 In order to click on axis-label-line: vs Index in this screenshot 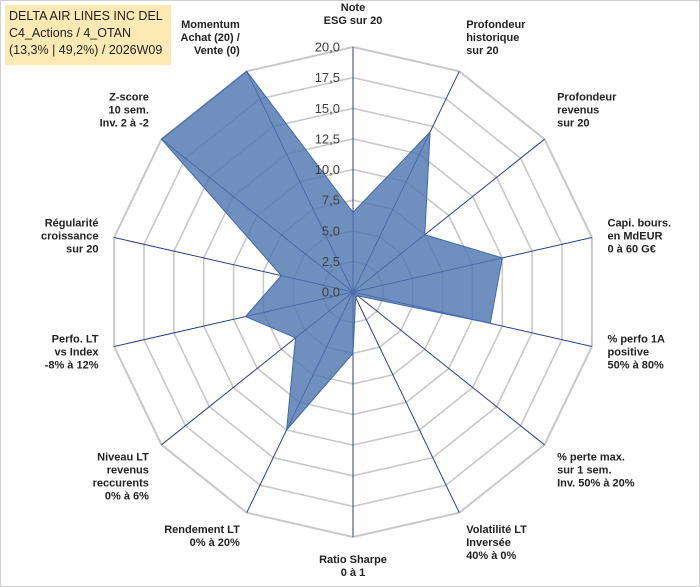, I will do `click(76, 353)`.